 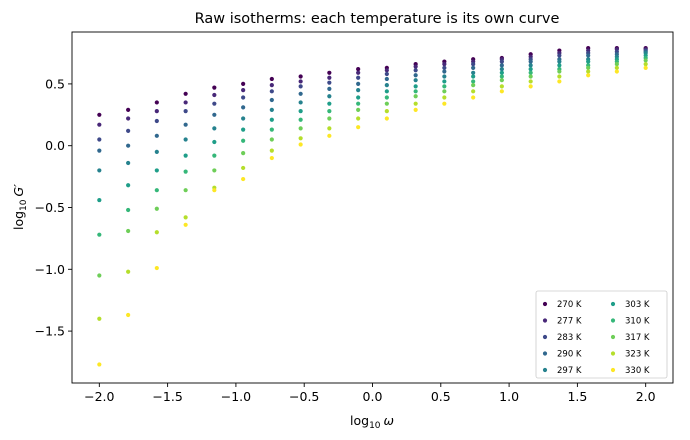 I want to click on legend-label: 330 K, so click(x=637, y=371).